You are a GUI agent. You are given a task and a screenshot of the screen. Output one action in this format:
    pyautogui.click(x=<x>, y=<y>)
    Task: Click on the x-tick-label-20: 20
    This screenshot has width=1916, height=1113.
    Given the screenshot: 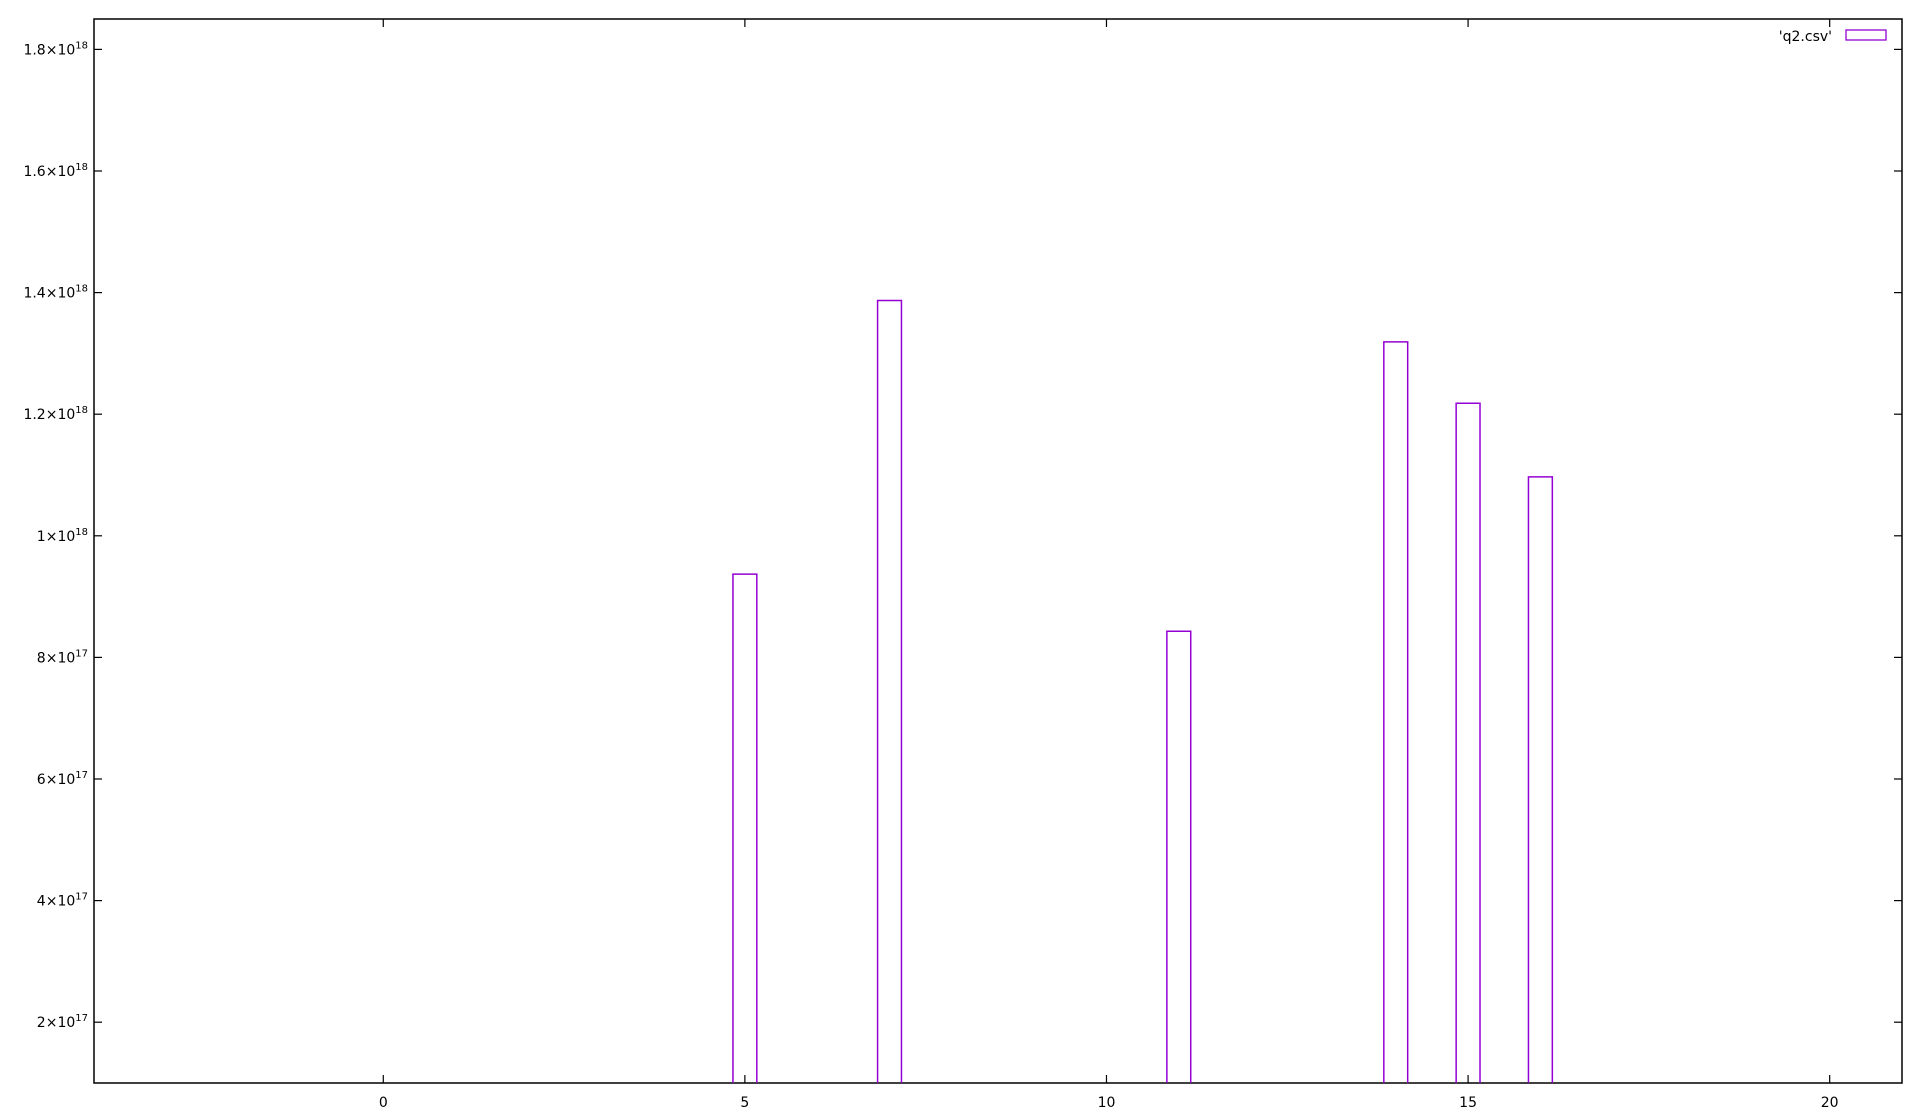 What is the action you would take?
    pyautogui.click(x=1830, y=1103)
    